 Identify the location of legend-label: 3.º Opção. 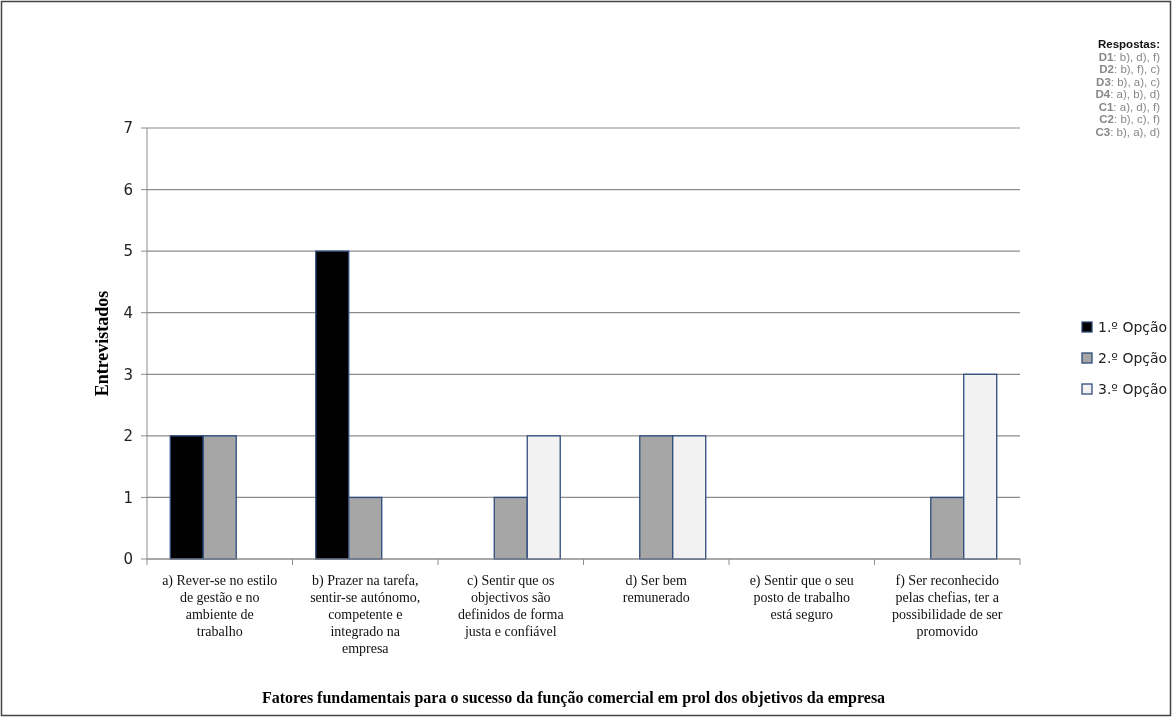
(1133, 389).